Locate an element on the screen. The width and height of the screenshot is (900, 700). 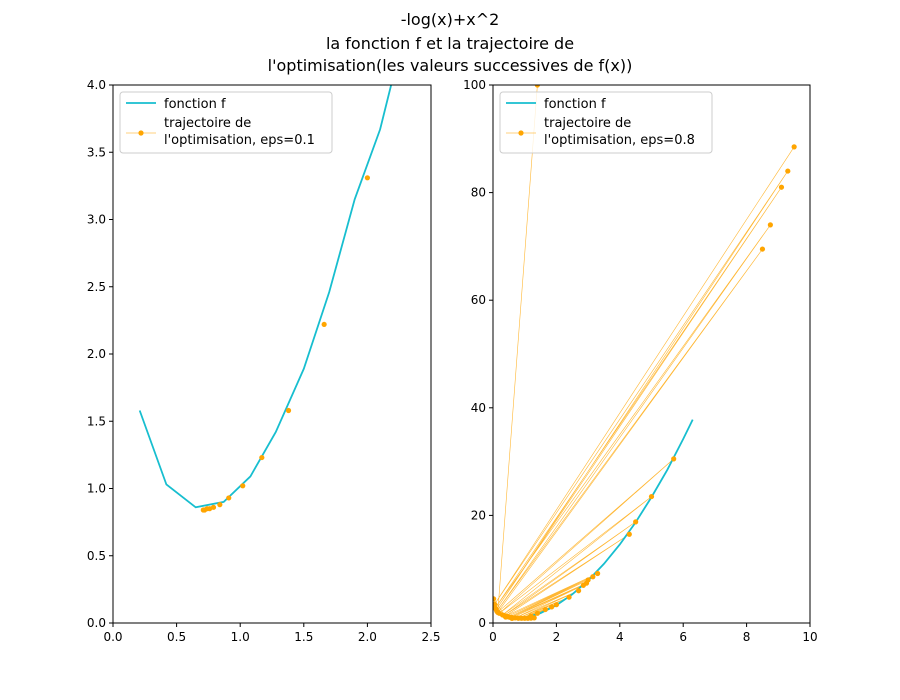
right-x-tick-label: 0 is located at coordinates (493, 637).